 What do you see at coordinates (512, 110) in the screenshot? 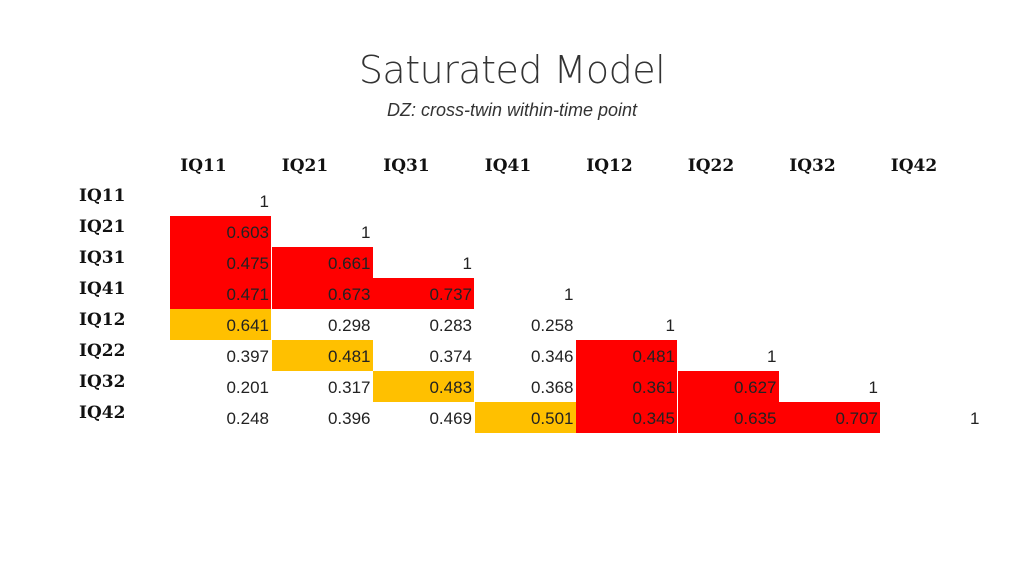
I see `slide-subtitle: DZ: cross-twin within-time point` at bounding box center [512, 110].